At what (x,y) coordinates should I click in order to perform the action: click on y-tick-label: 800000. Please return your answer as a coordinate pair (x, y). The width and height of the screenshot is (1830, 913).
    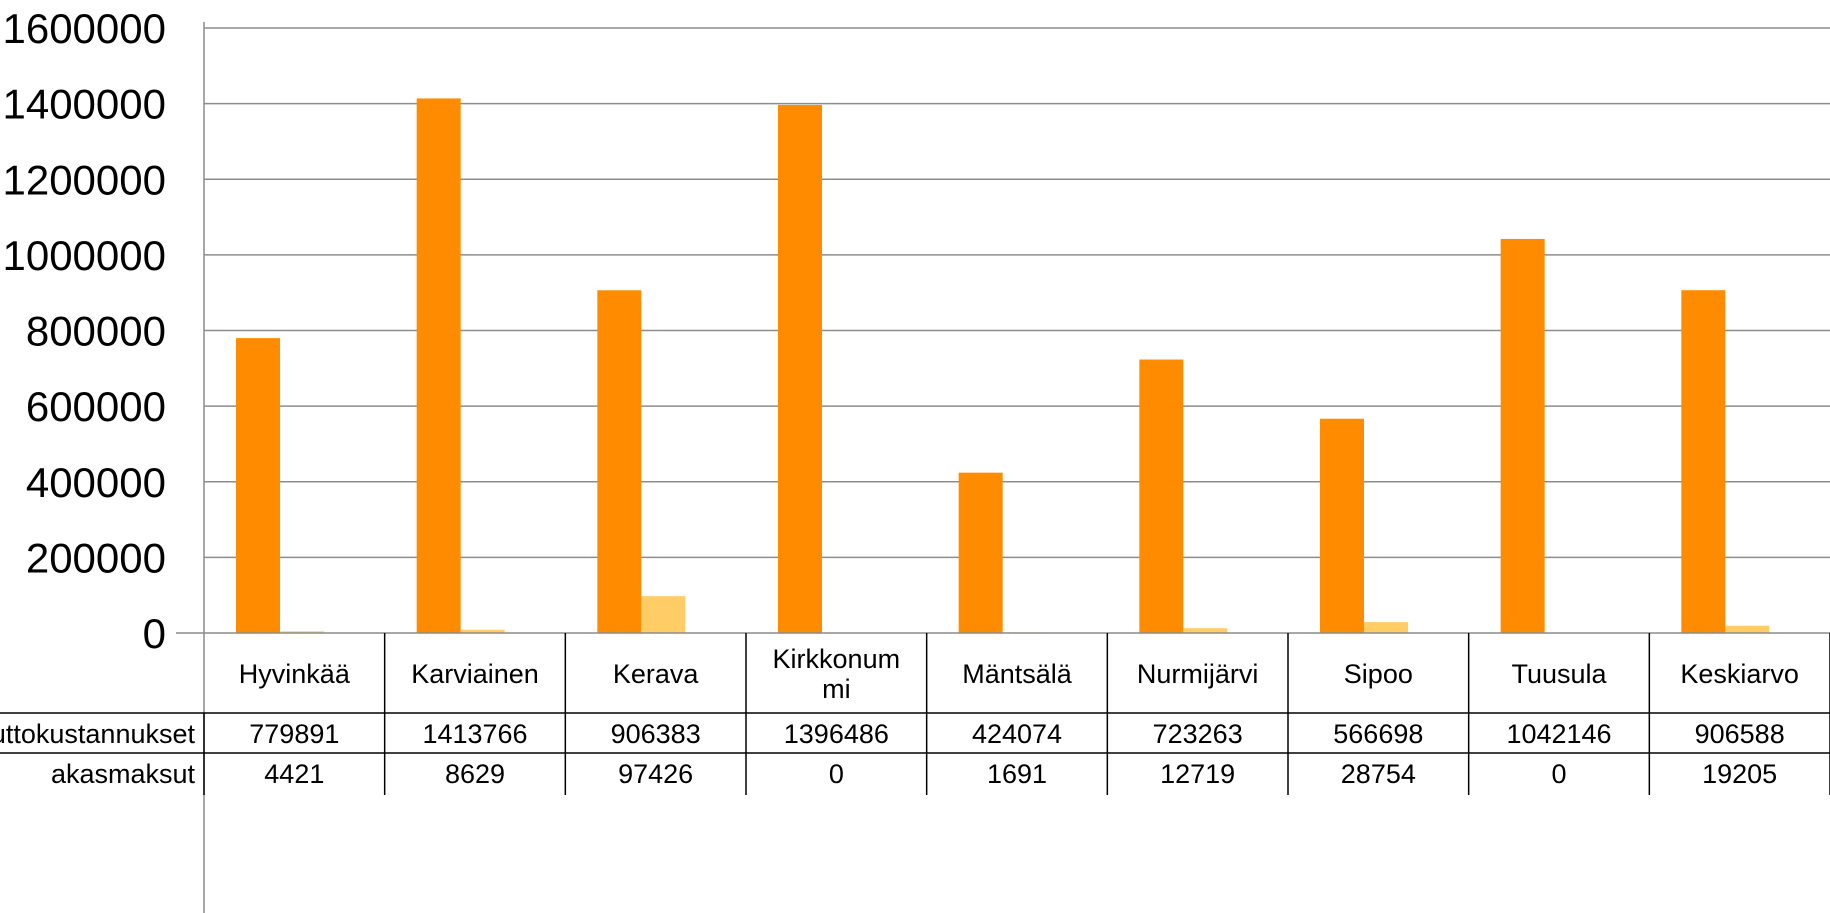
    Looking at the image, I should click on (96, 331).